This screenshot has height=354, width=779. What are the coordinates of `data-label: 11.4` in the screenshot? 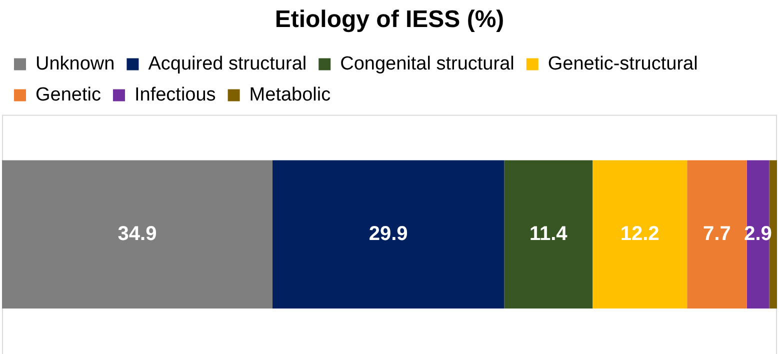 It's located at (548, 233).